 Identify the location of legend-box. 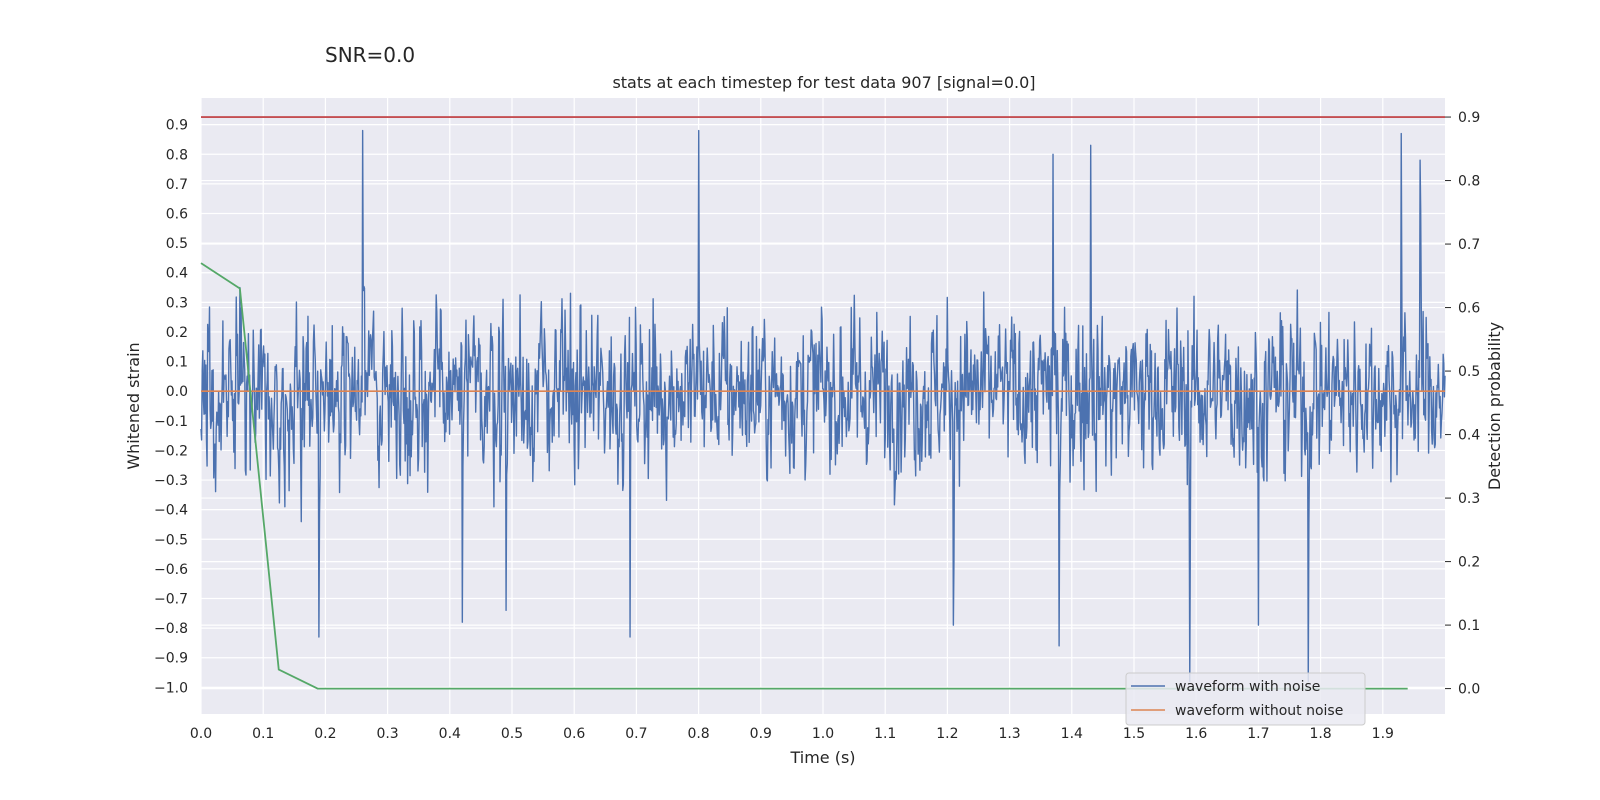
(1245, 699).